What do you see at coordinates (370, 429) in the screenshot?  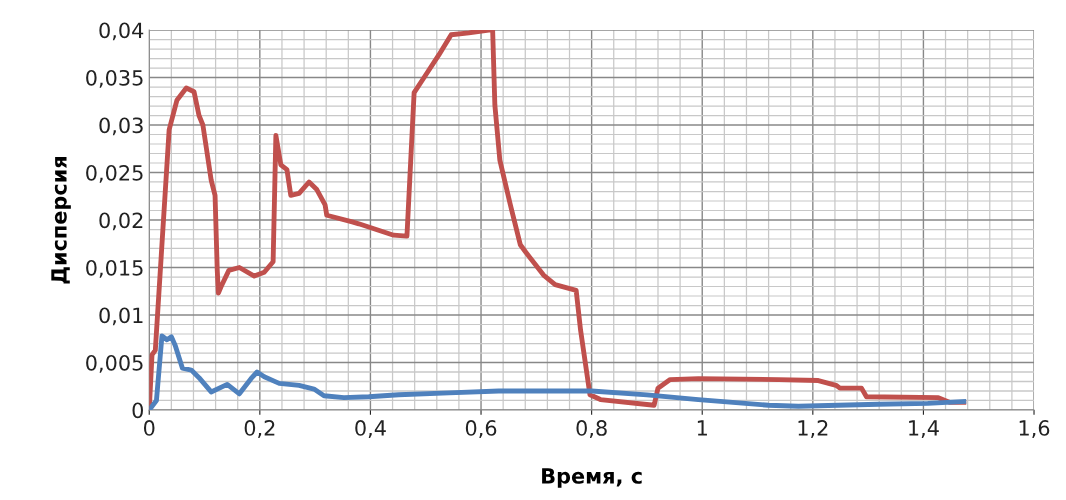 I see `x-tick-label: 0,4` at bounding box center [370, 429].